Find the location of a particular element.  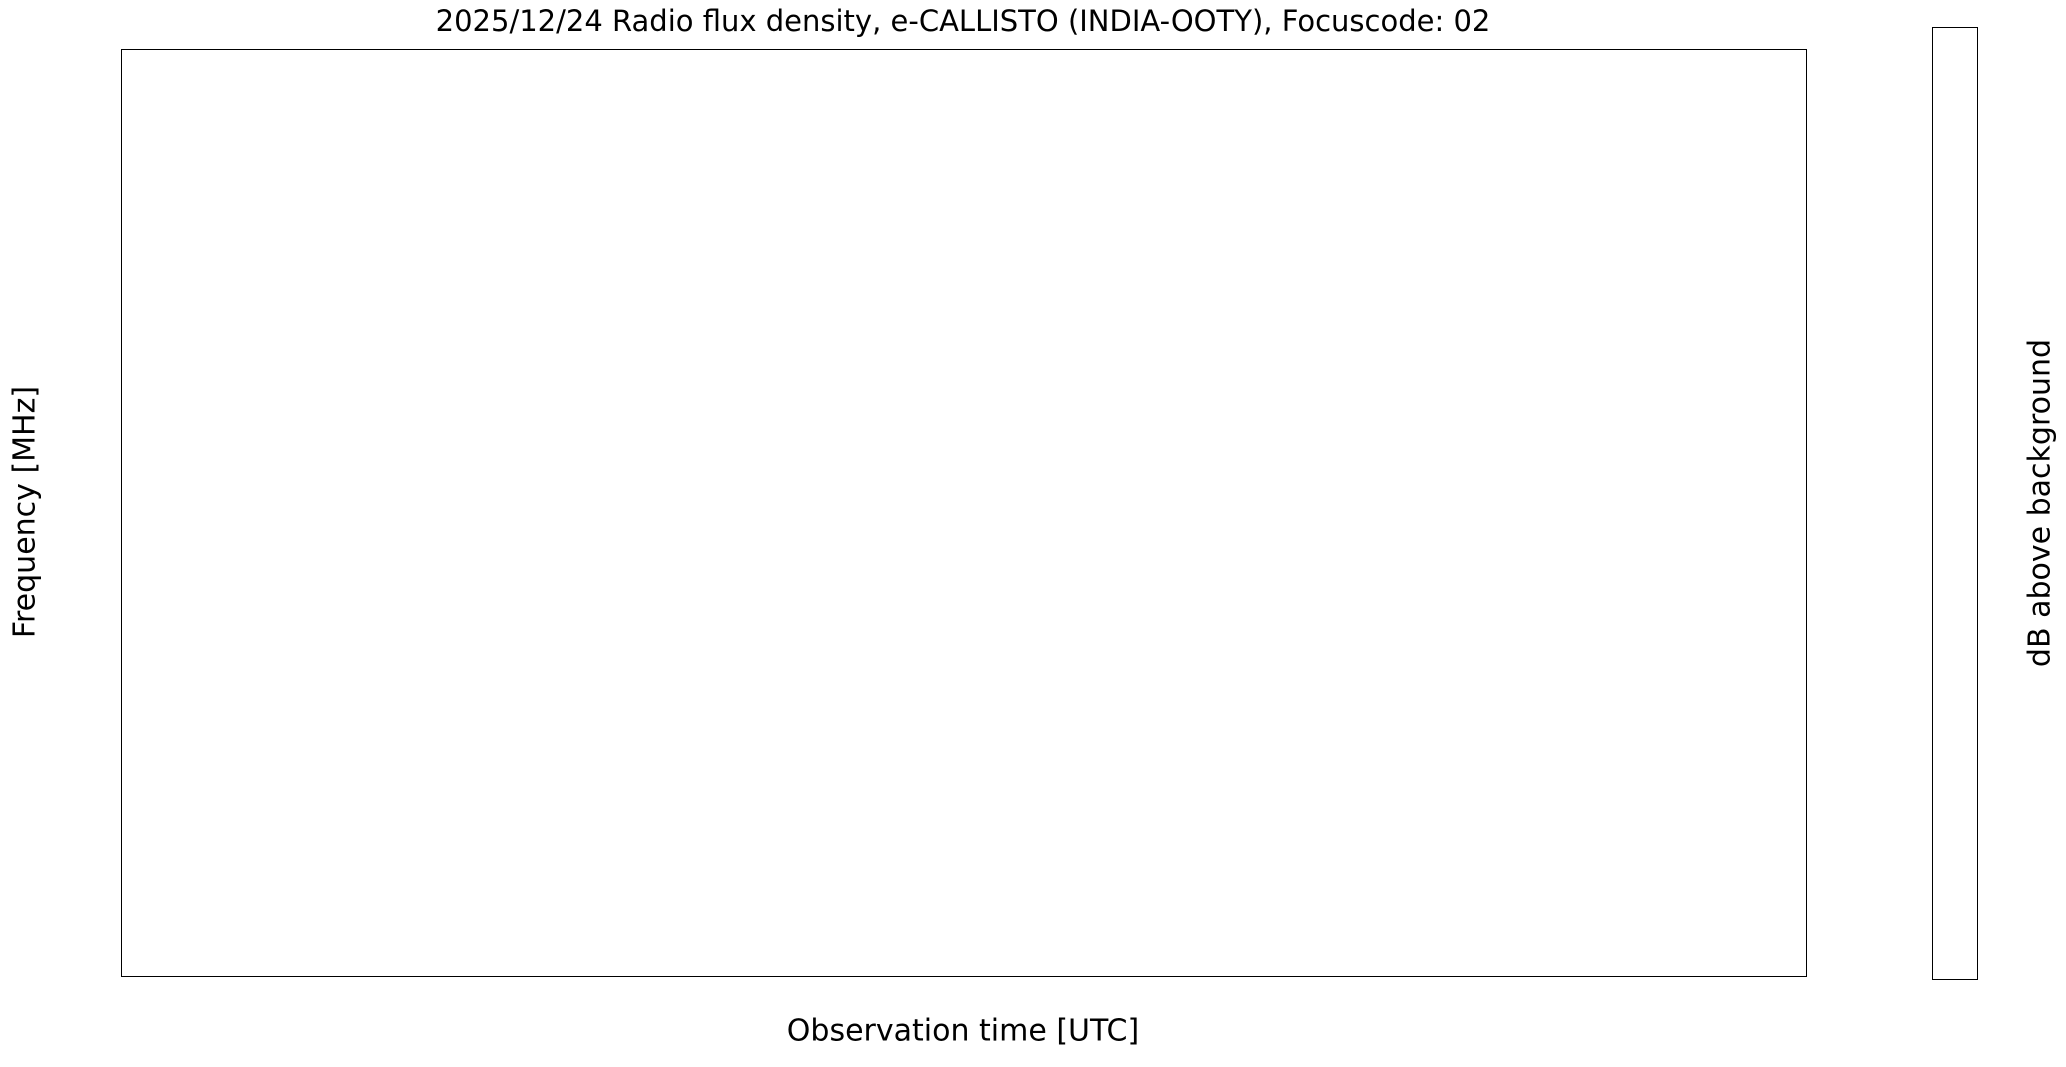

colorbar-canvas is located at coordinates (1954, 503).